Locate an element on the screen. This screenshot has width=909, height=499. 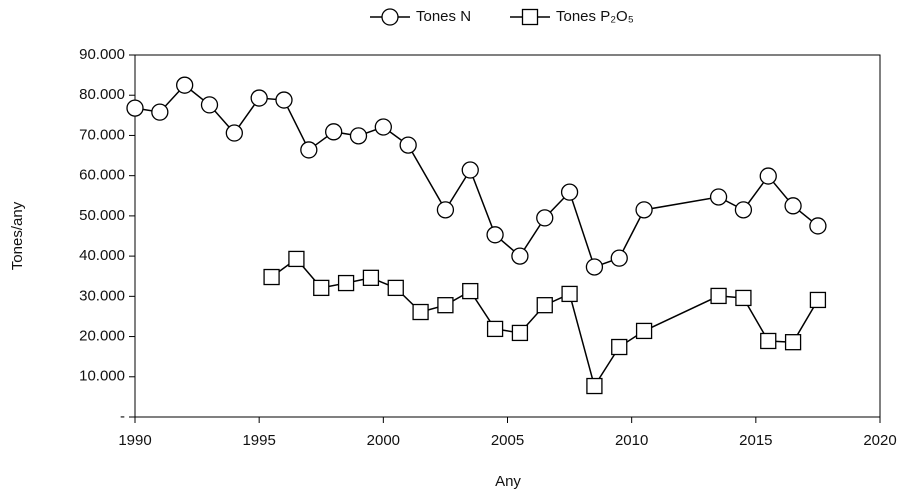
y-axis-label: Tones/any is located at coordinates (17, 235).